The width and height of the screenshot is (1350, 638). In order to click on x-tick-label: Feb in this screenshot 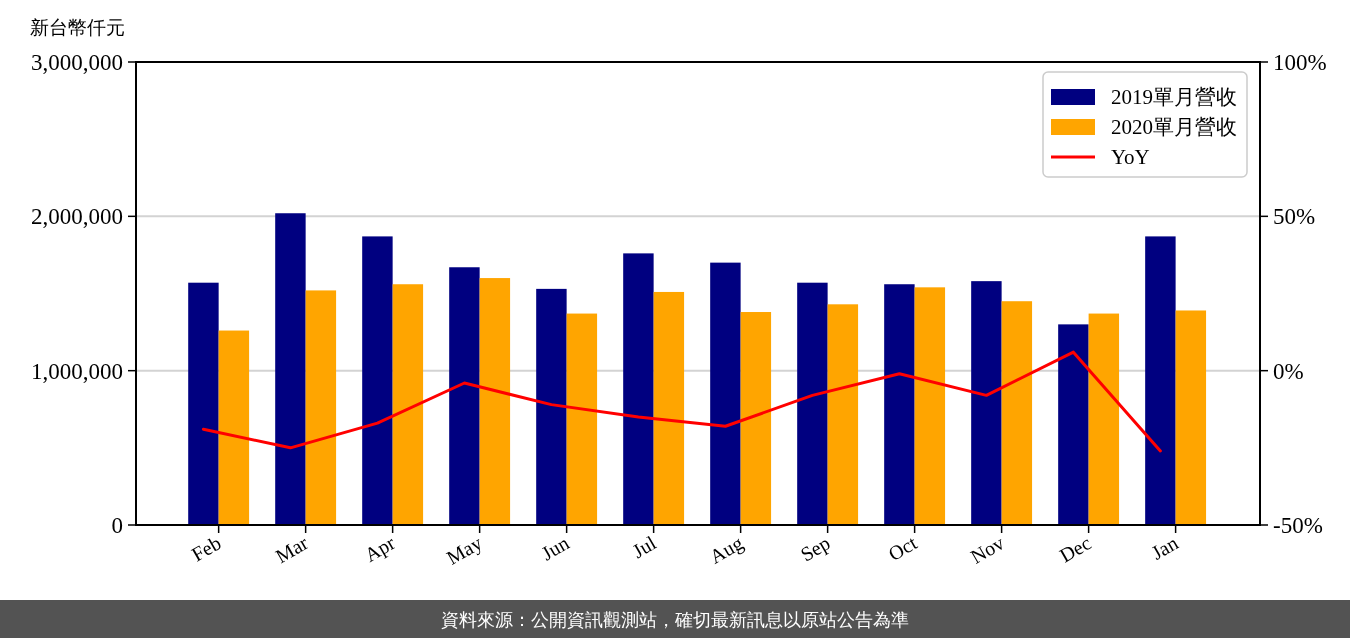, I will do `click(206, 548)`.